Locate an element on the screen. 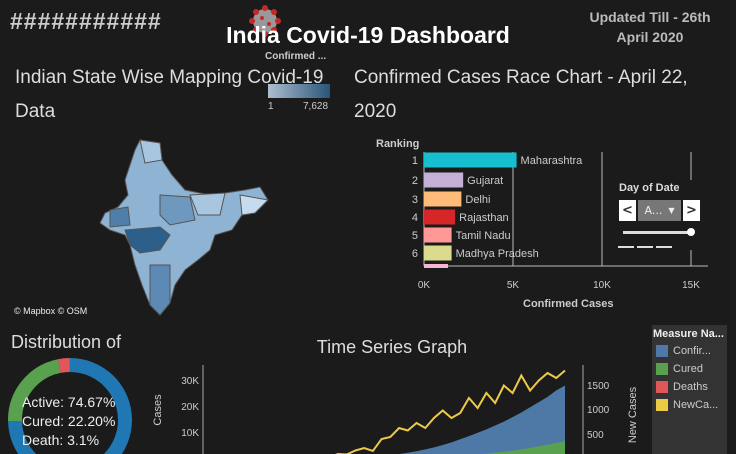 The width and height of the screenshot is (736, 454). donut-slice-active is located at coordinates (70, 406).